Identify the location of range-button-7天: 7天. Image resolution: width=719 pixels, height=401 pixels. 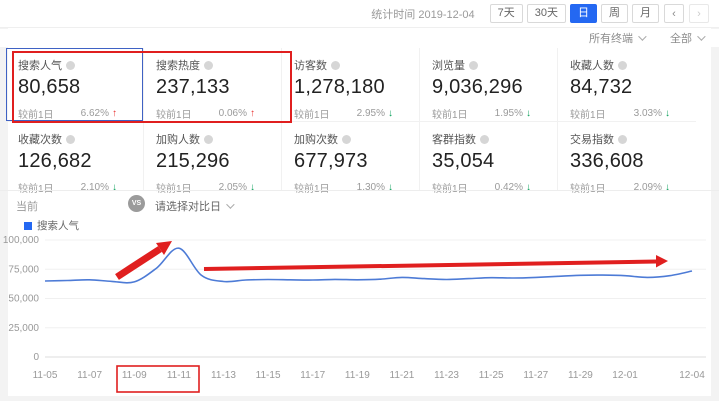
(506, 13).